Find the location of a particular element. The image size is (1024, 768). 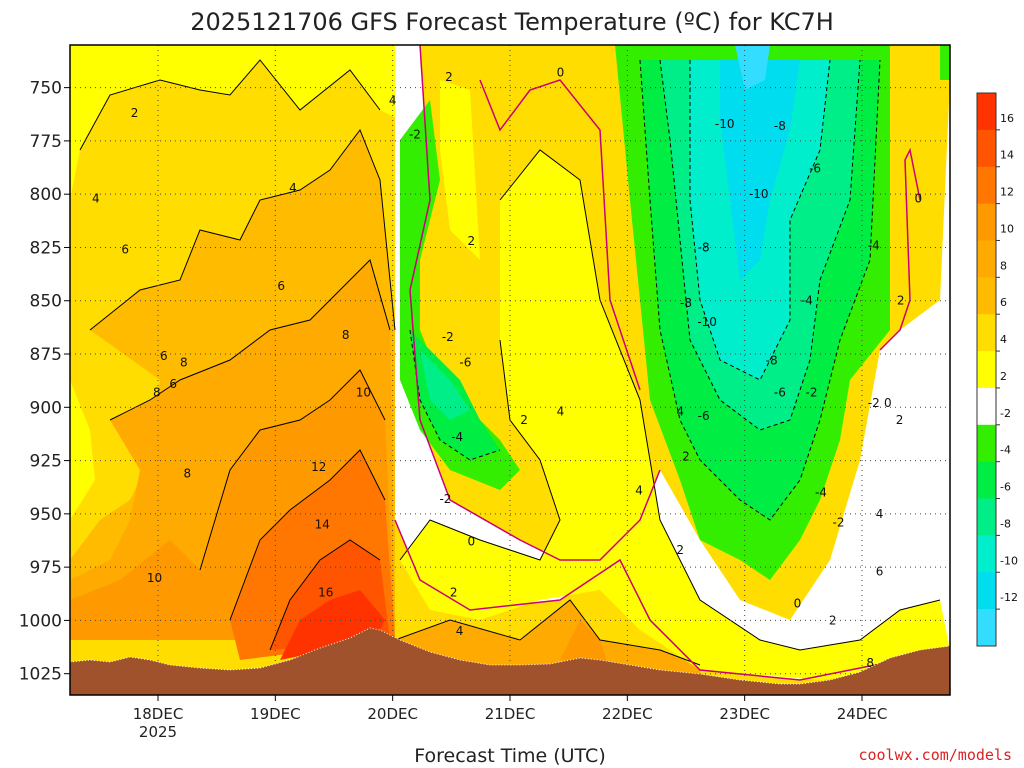

contour-label: 16 is located at coordinates (325, 593).